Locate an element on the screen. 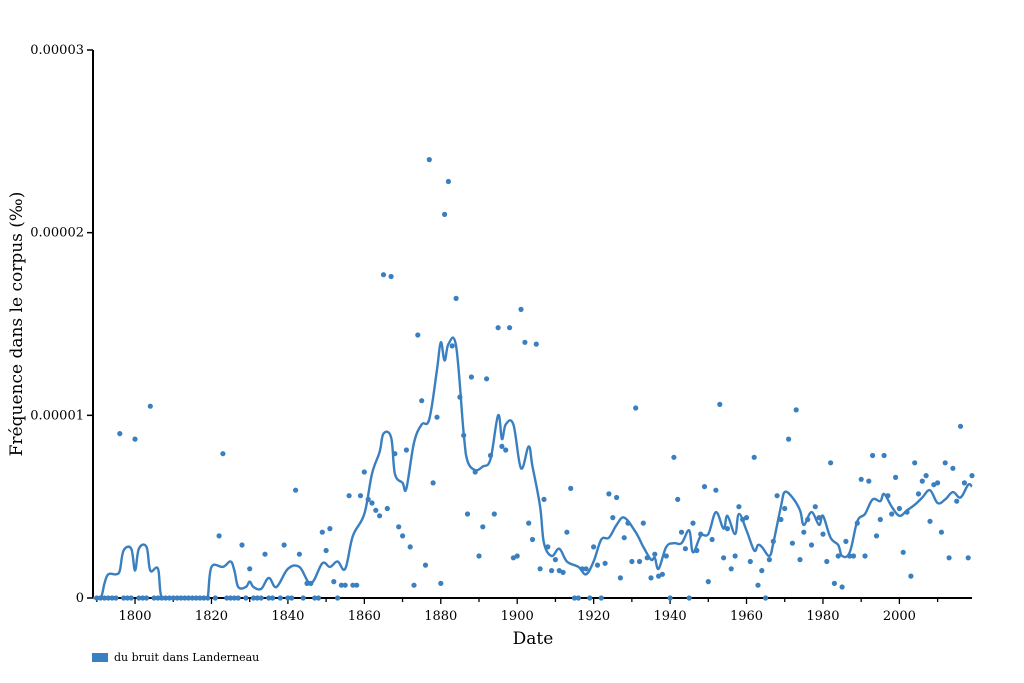 The image size is (1024, 683). x-tick-label: 1920 is located at coordinates (593, 616).